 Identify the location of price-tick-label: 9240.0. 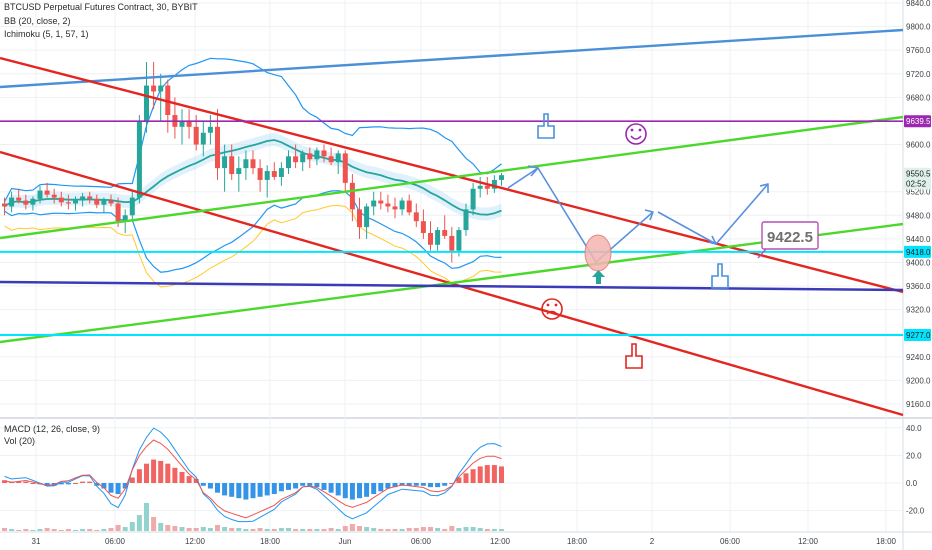
(918, 357).